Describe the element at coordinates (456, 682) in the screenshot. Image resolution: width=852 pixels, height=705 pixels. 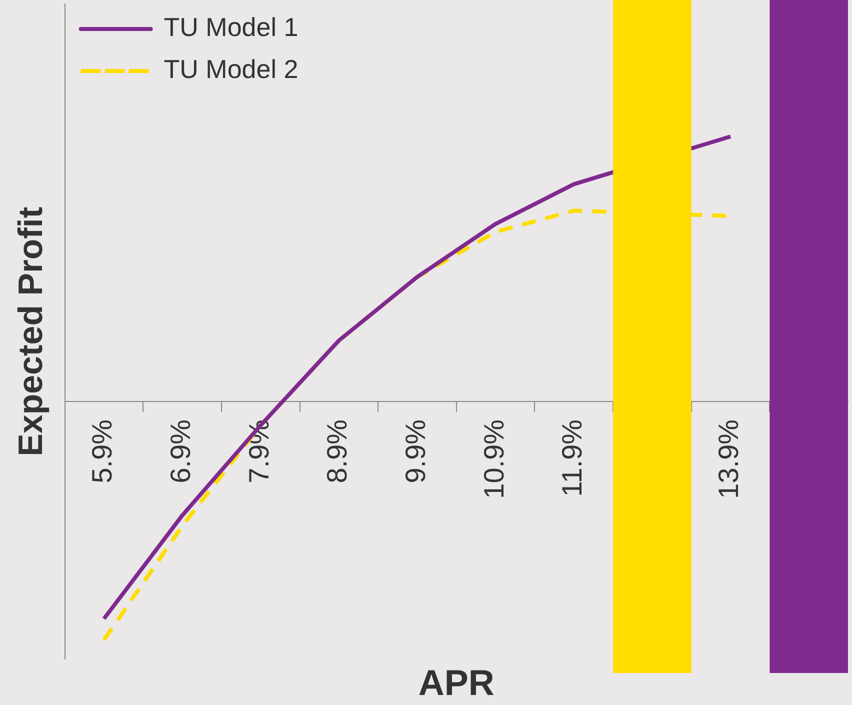
I see `x-axis-title: APR` at that location.